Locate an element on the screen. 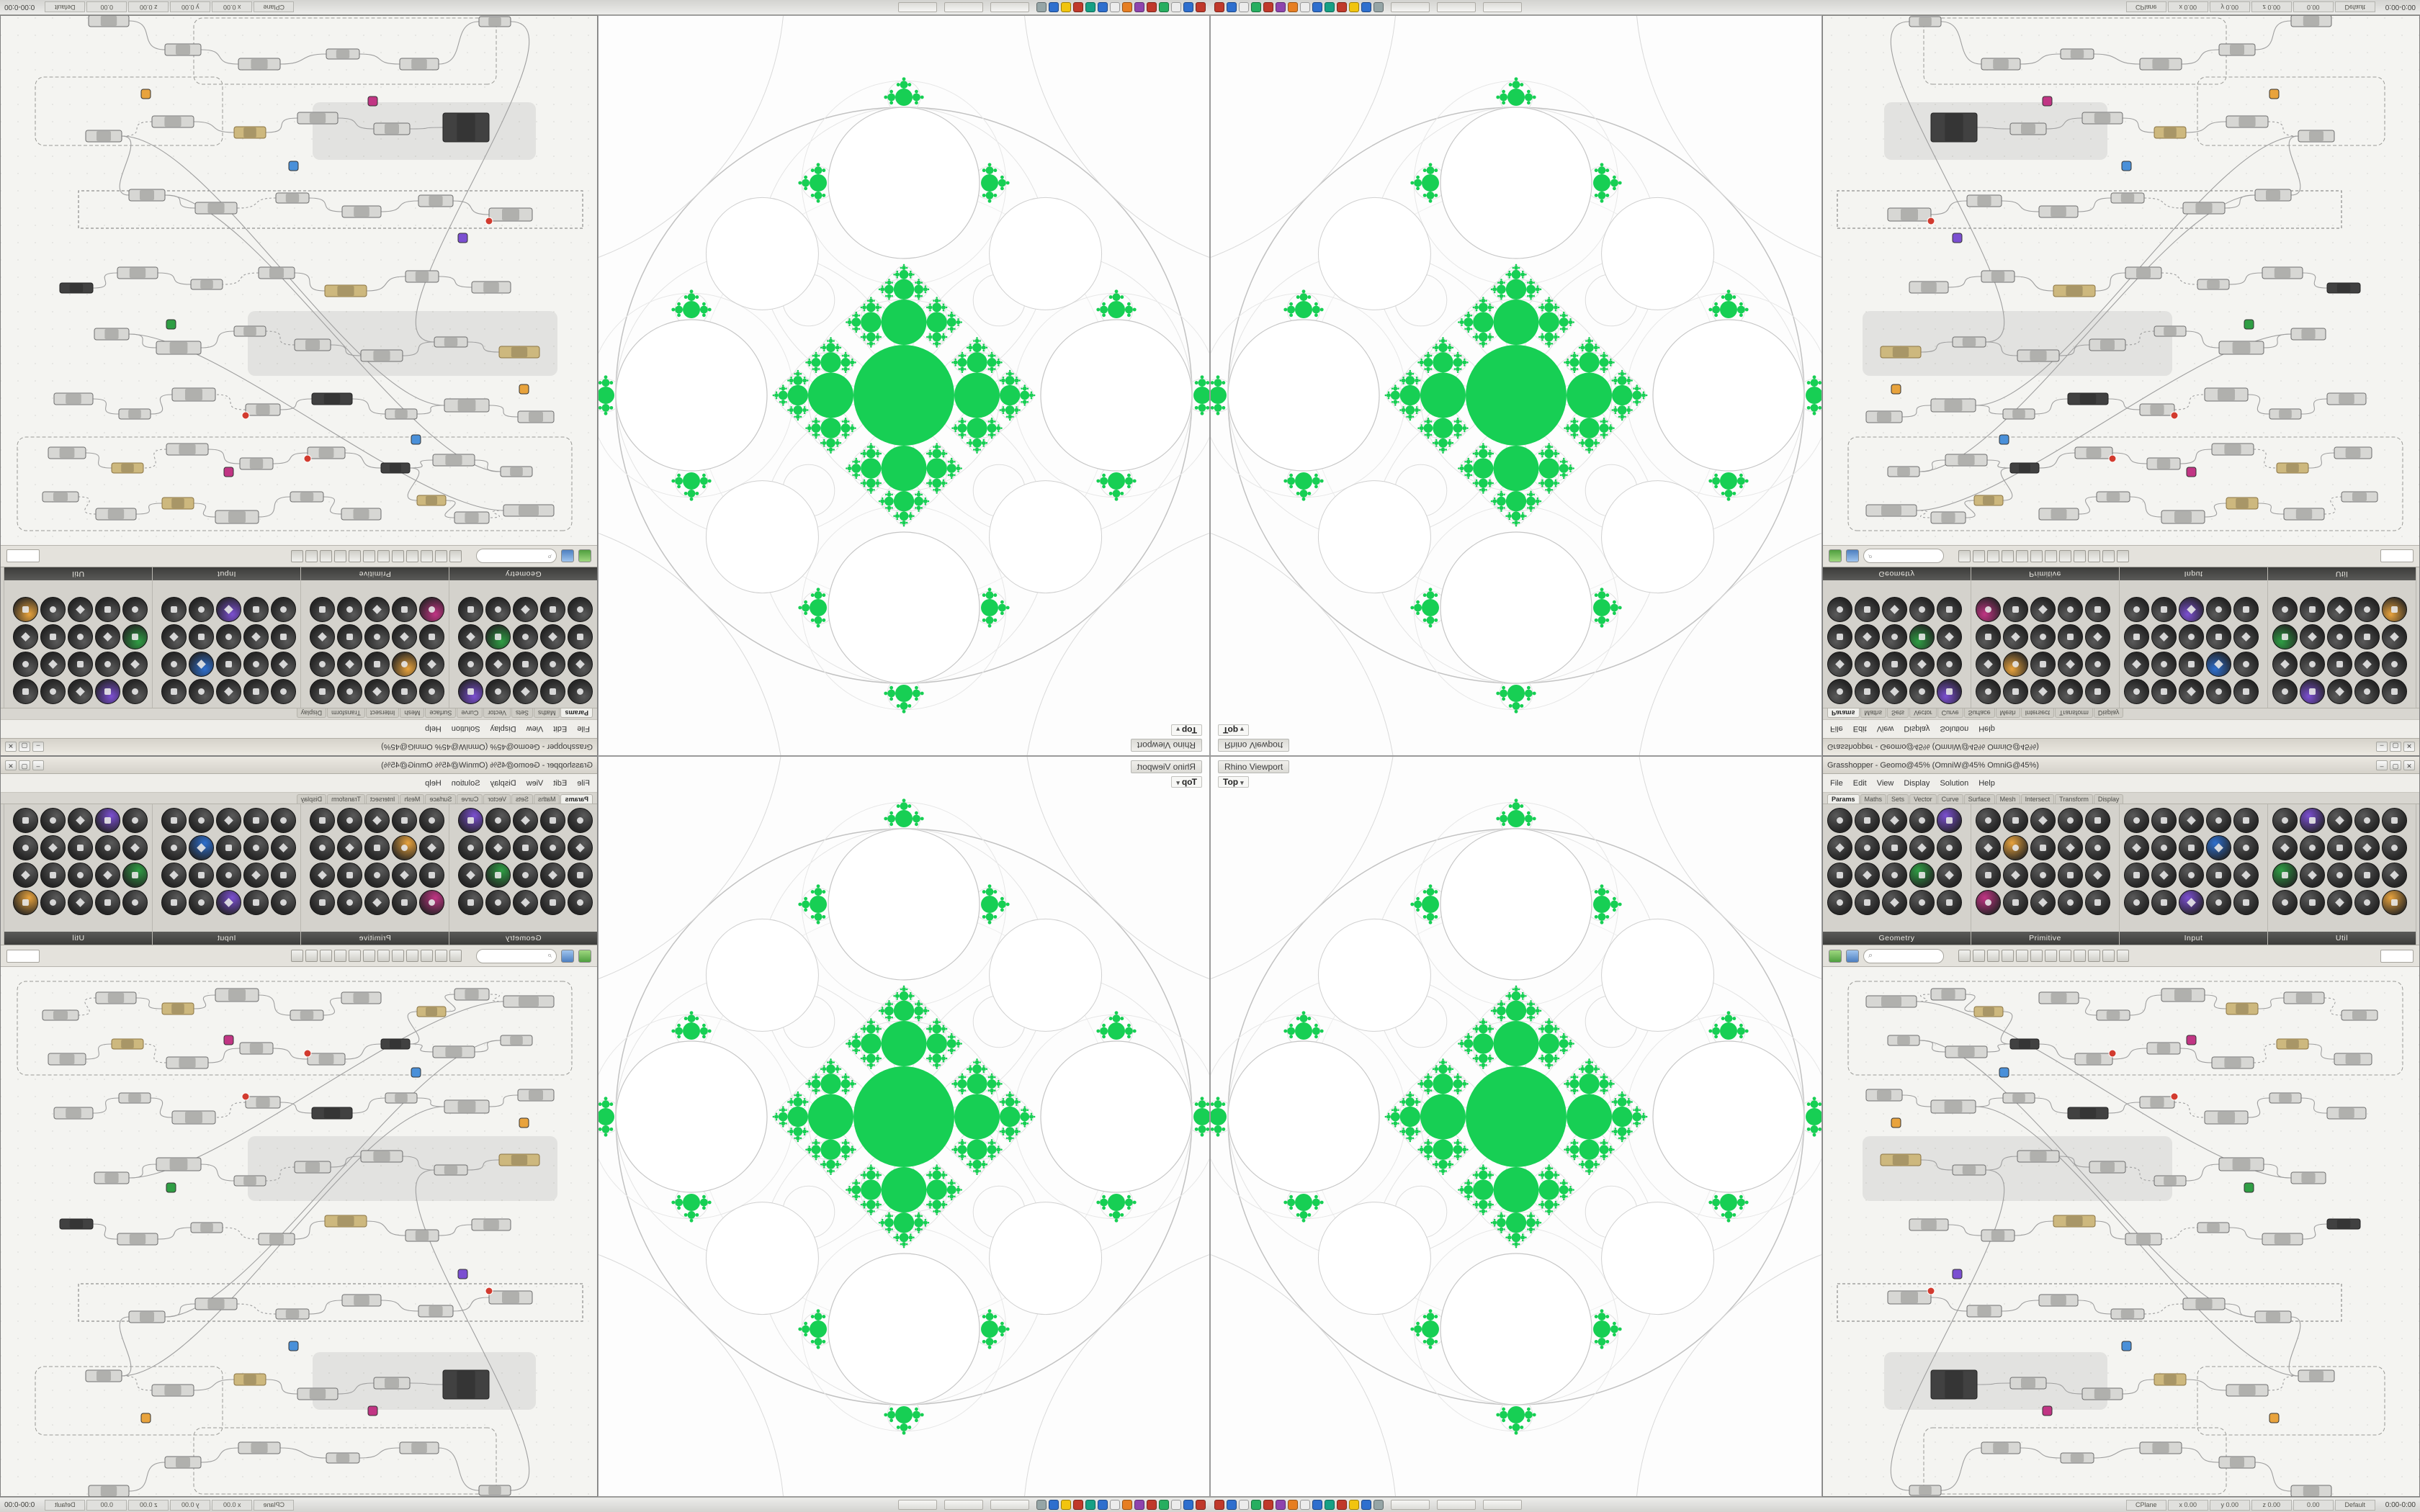 This screenshot has width=2420, height=1512. tab-display: Display is located at coordinates (2108, 713).